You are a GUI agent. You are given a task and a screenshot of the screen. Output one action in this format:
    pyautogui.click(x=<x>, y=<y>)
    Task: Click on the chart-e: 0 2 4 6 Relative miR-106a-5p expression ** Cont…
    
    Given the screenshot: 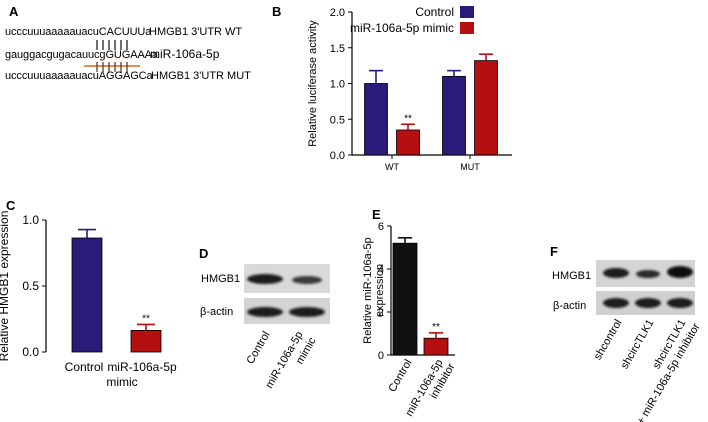 What is the action you would take?
    pyautogui.click(x=410, y=320)
    